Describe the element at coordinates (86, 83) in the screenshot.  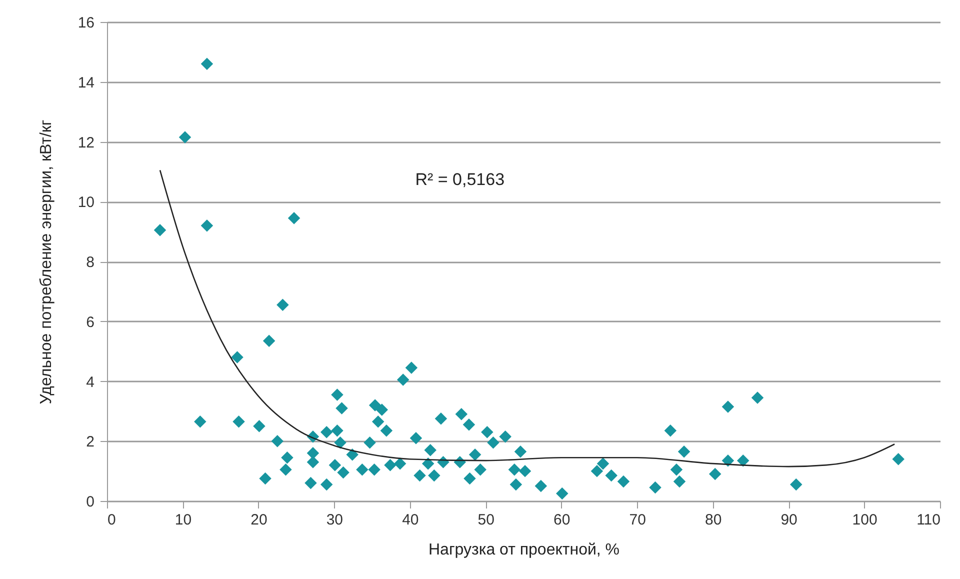
I see `y-tick-label: 14` at that location.